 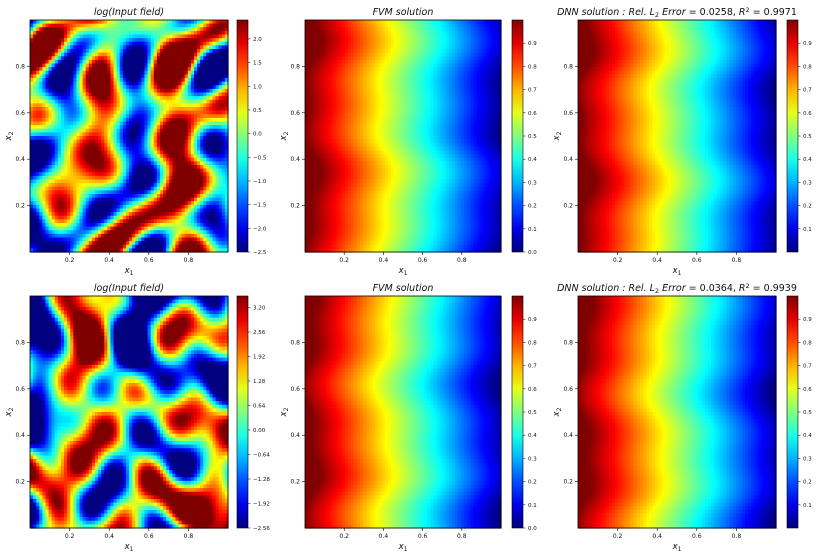 I want to click on colorbar-tick-label: 0.64, so click(x=259, y=406).